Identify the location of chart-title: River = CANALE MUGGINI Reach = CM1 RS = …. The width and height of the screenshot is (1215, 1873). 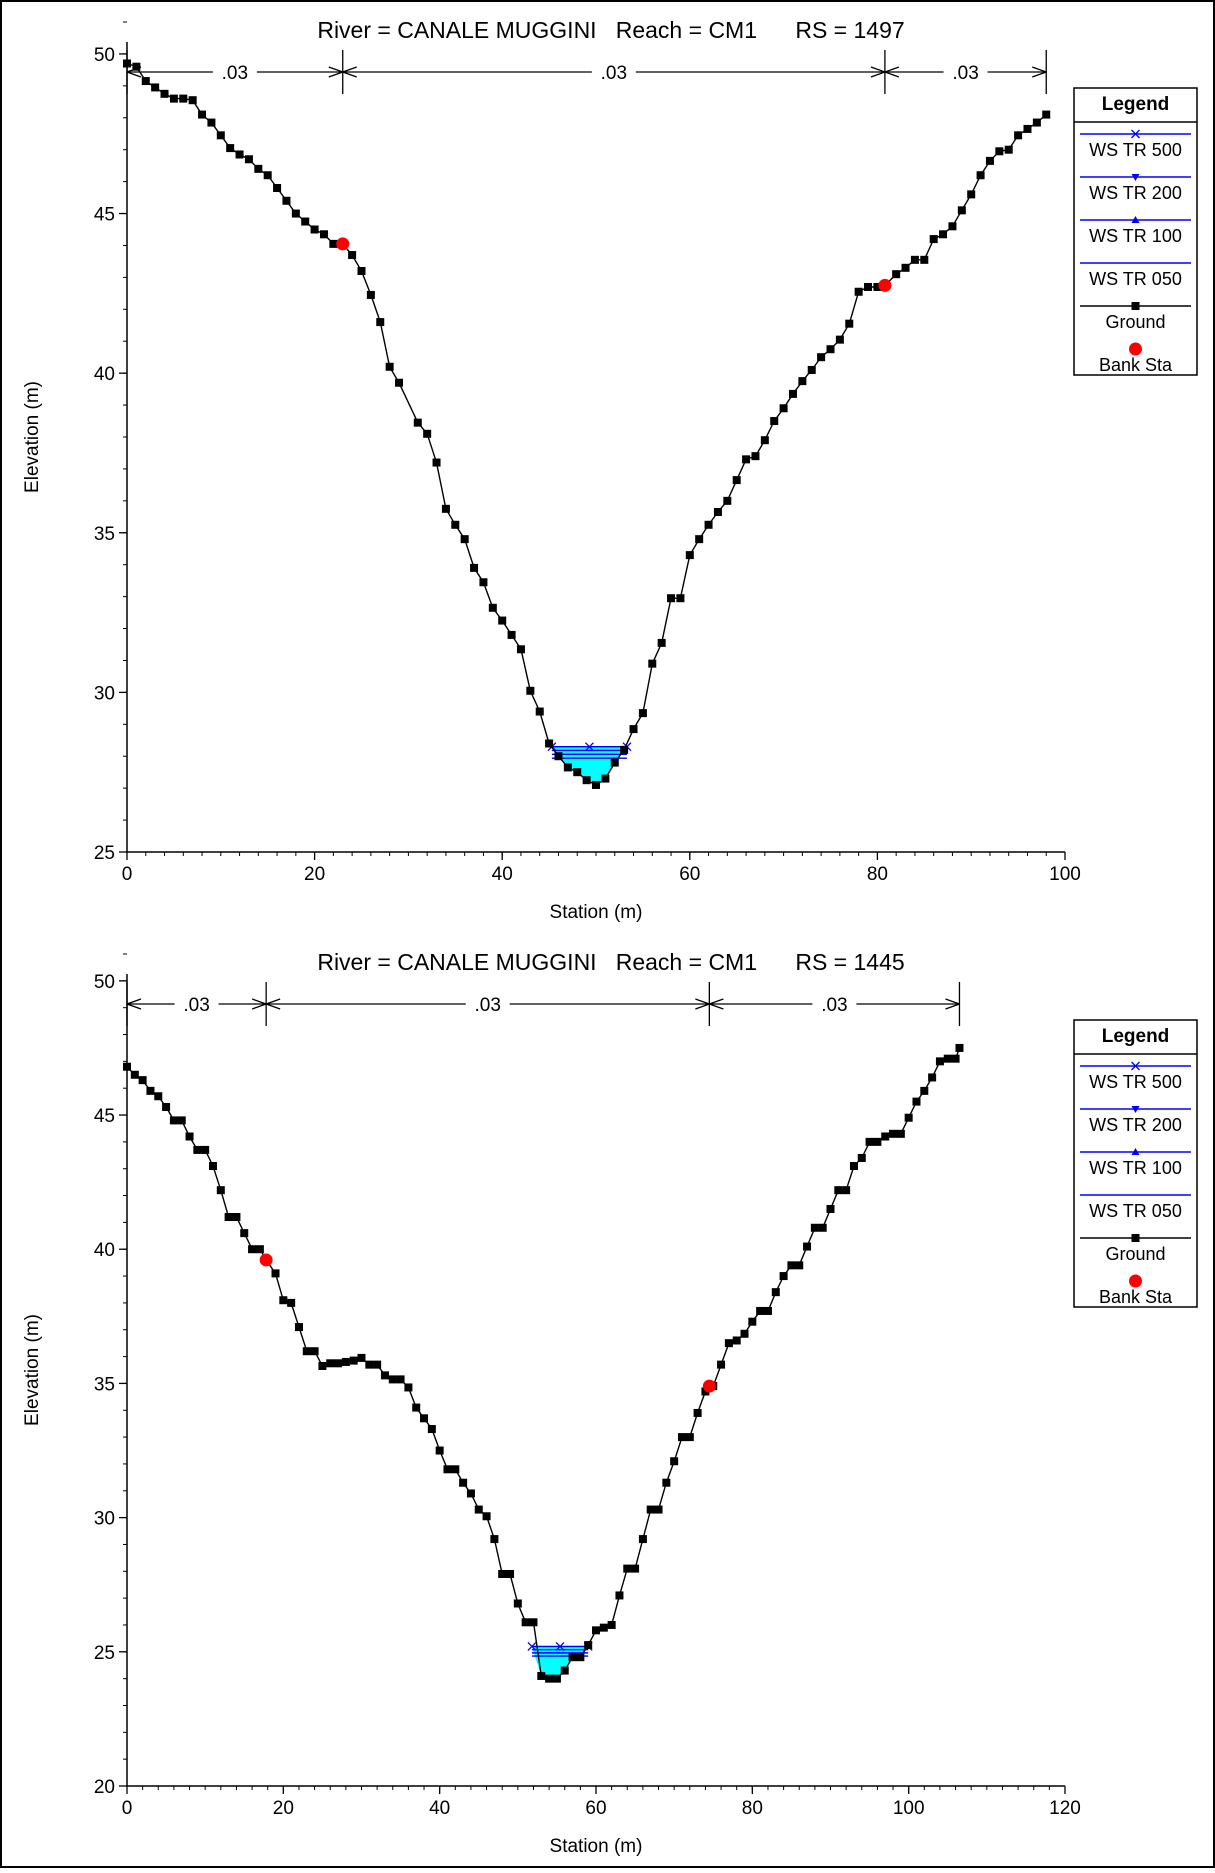
(610, 30).